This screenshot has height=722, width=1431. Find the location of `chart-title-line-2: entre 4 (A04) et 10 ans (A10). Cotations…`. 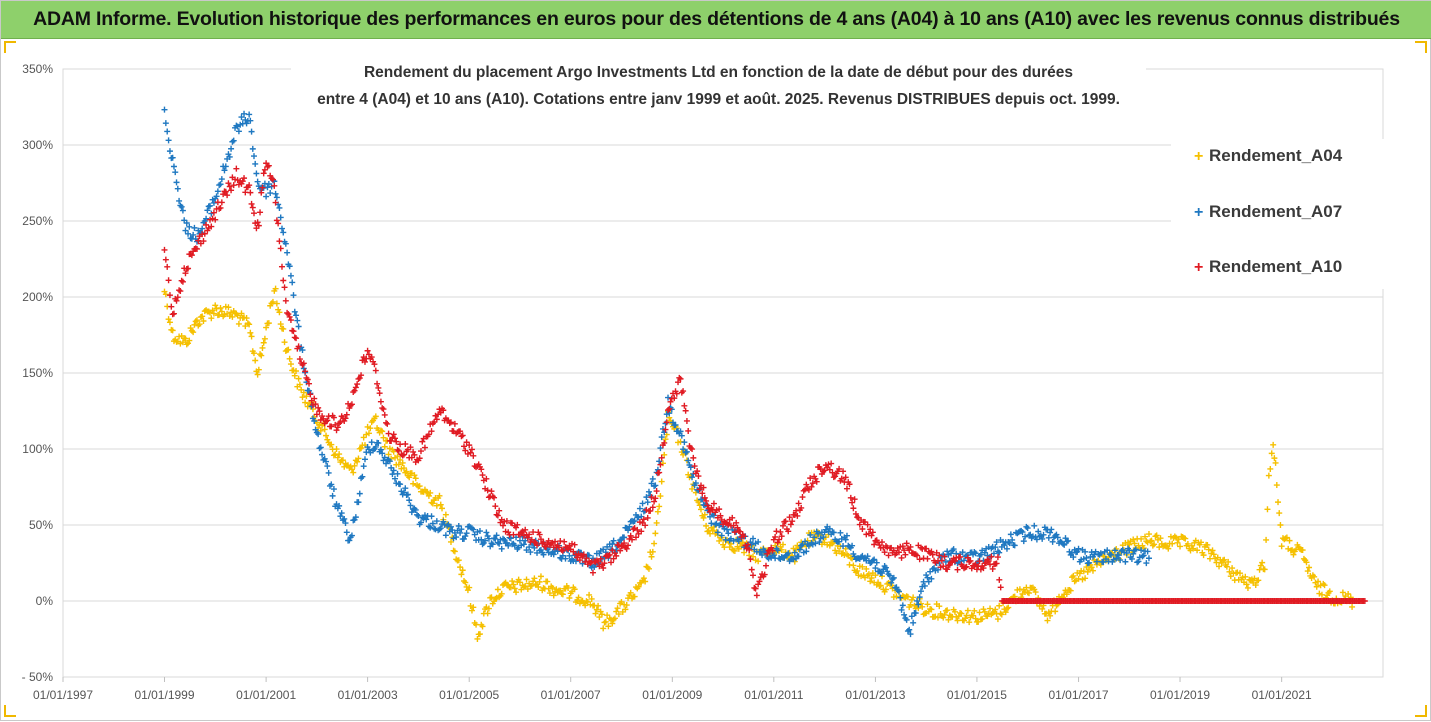

chart-title-line-2: entre 4 (A04) et 10 ans (A10). Cotations… is located at coordinates (718, 99).